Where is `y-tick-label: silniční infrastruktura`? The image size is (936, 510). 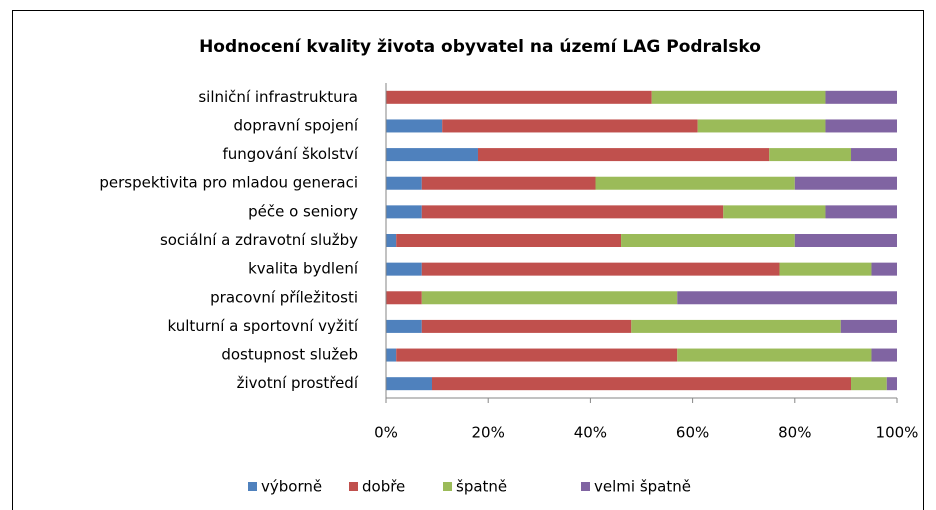
y-tick-label: silniční infrastruktura is located at coordinates (278, 97).